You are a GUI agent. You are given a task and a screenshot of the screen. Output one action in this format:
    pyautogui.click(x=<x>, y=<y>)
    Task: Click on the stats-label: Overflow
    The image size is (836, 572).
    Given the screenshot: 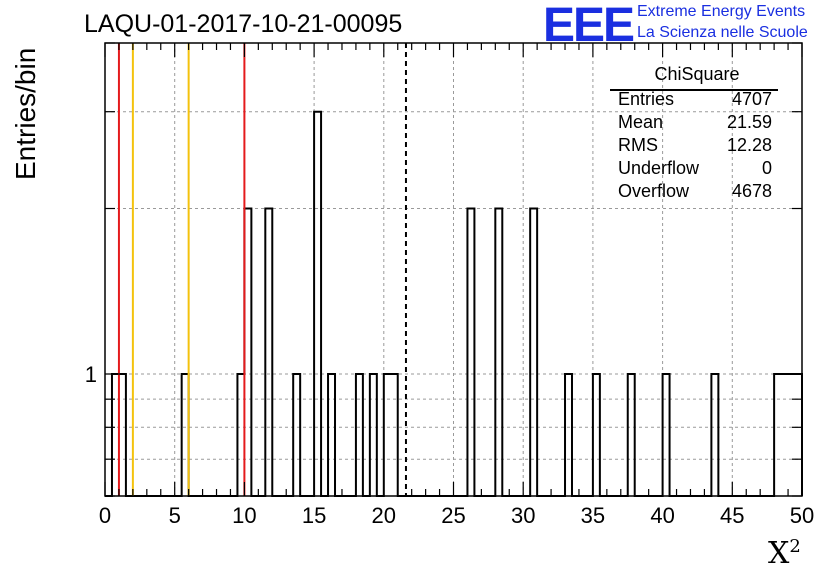 What is the action you would take?
    pyautogui.click(x=654, y=191)
    